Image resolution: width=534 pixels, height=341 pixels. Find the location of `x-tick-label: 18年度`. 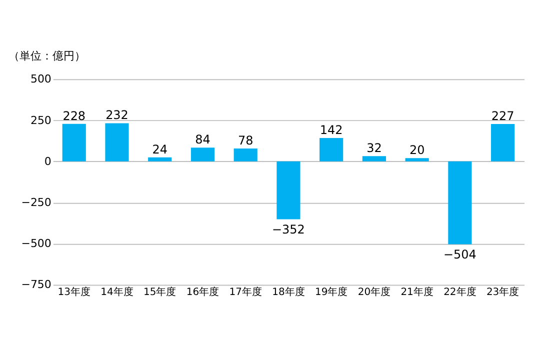

x-tick-label: 18年度 is located at coordinates (288, 292).